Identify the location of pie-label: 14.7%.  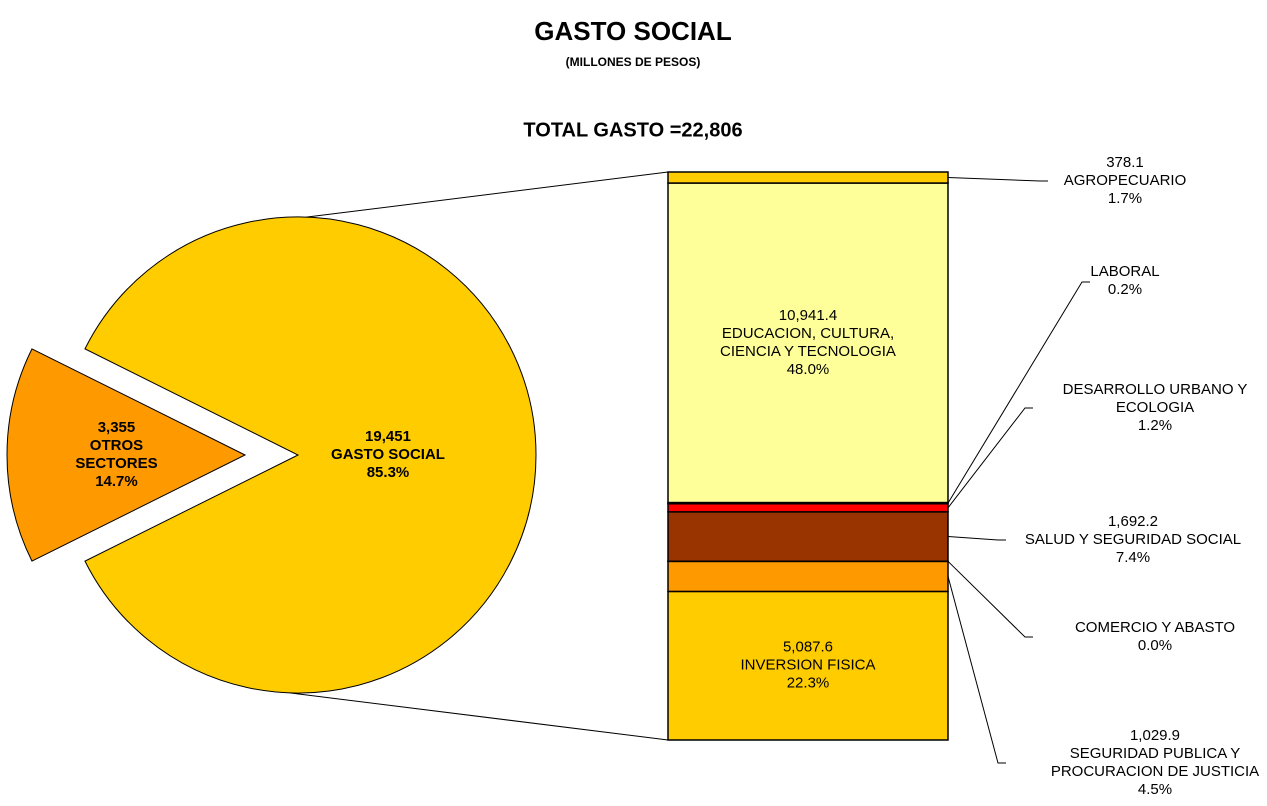
(116, 481).